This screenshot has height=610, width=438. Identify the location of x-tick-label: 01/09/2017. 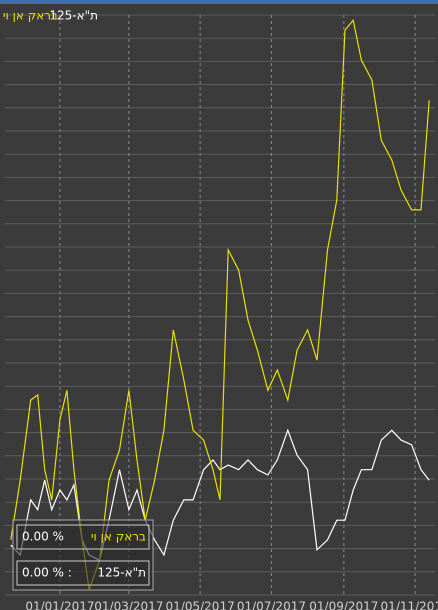
(343, 605).